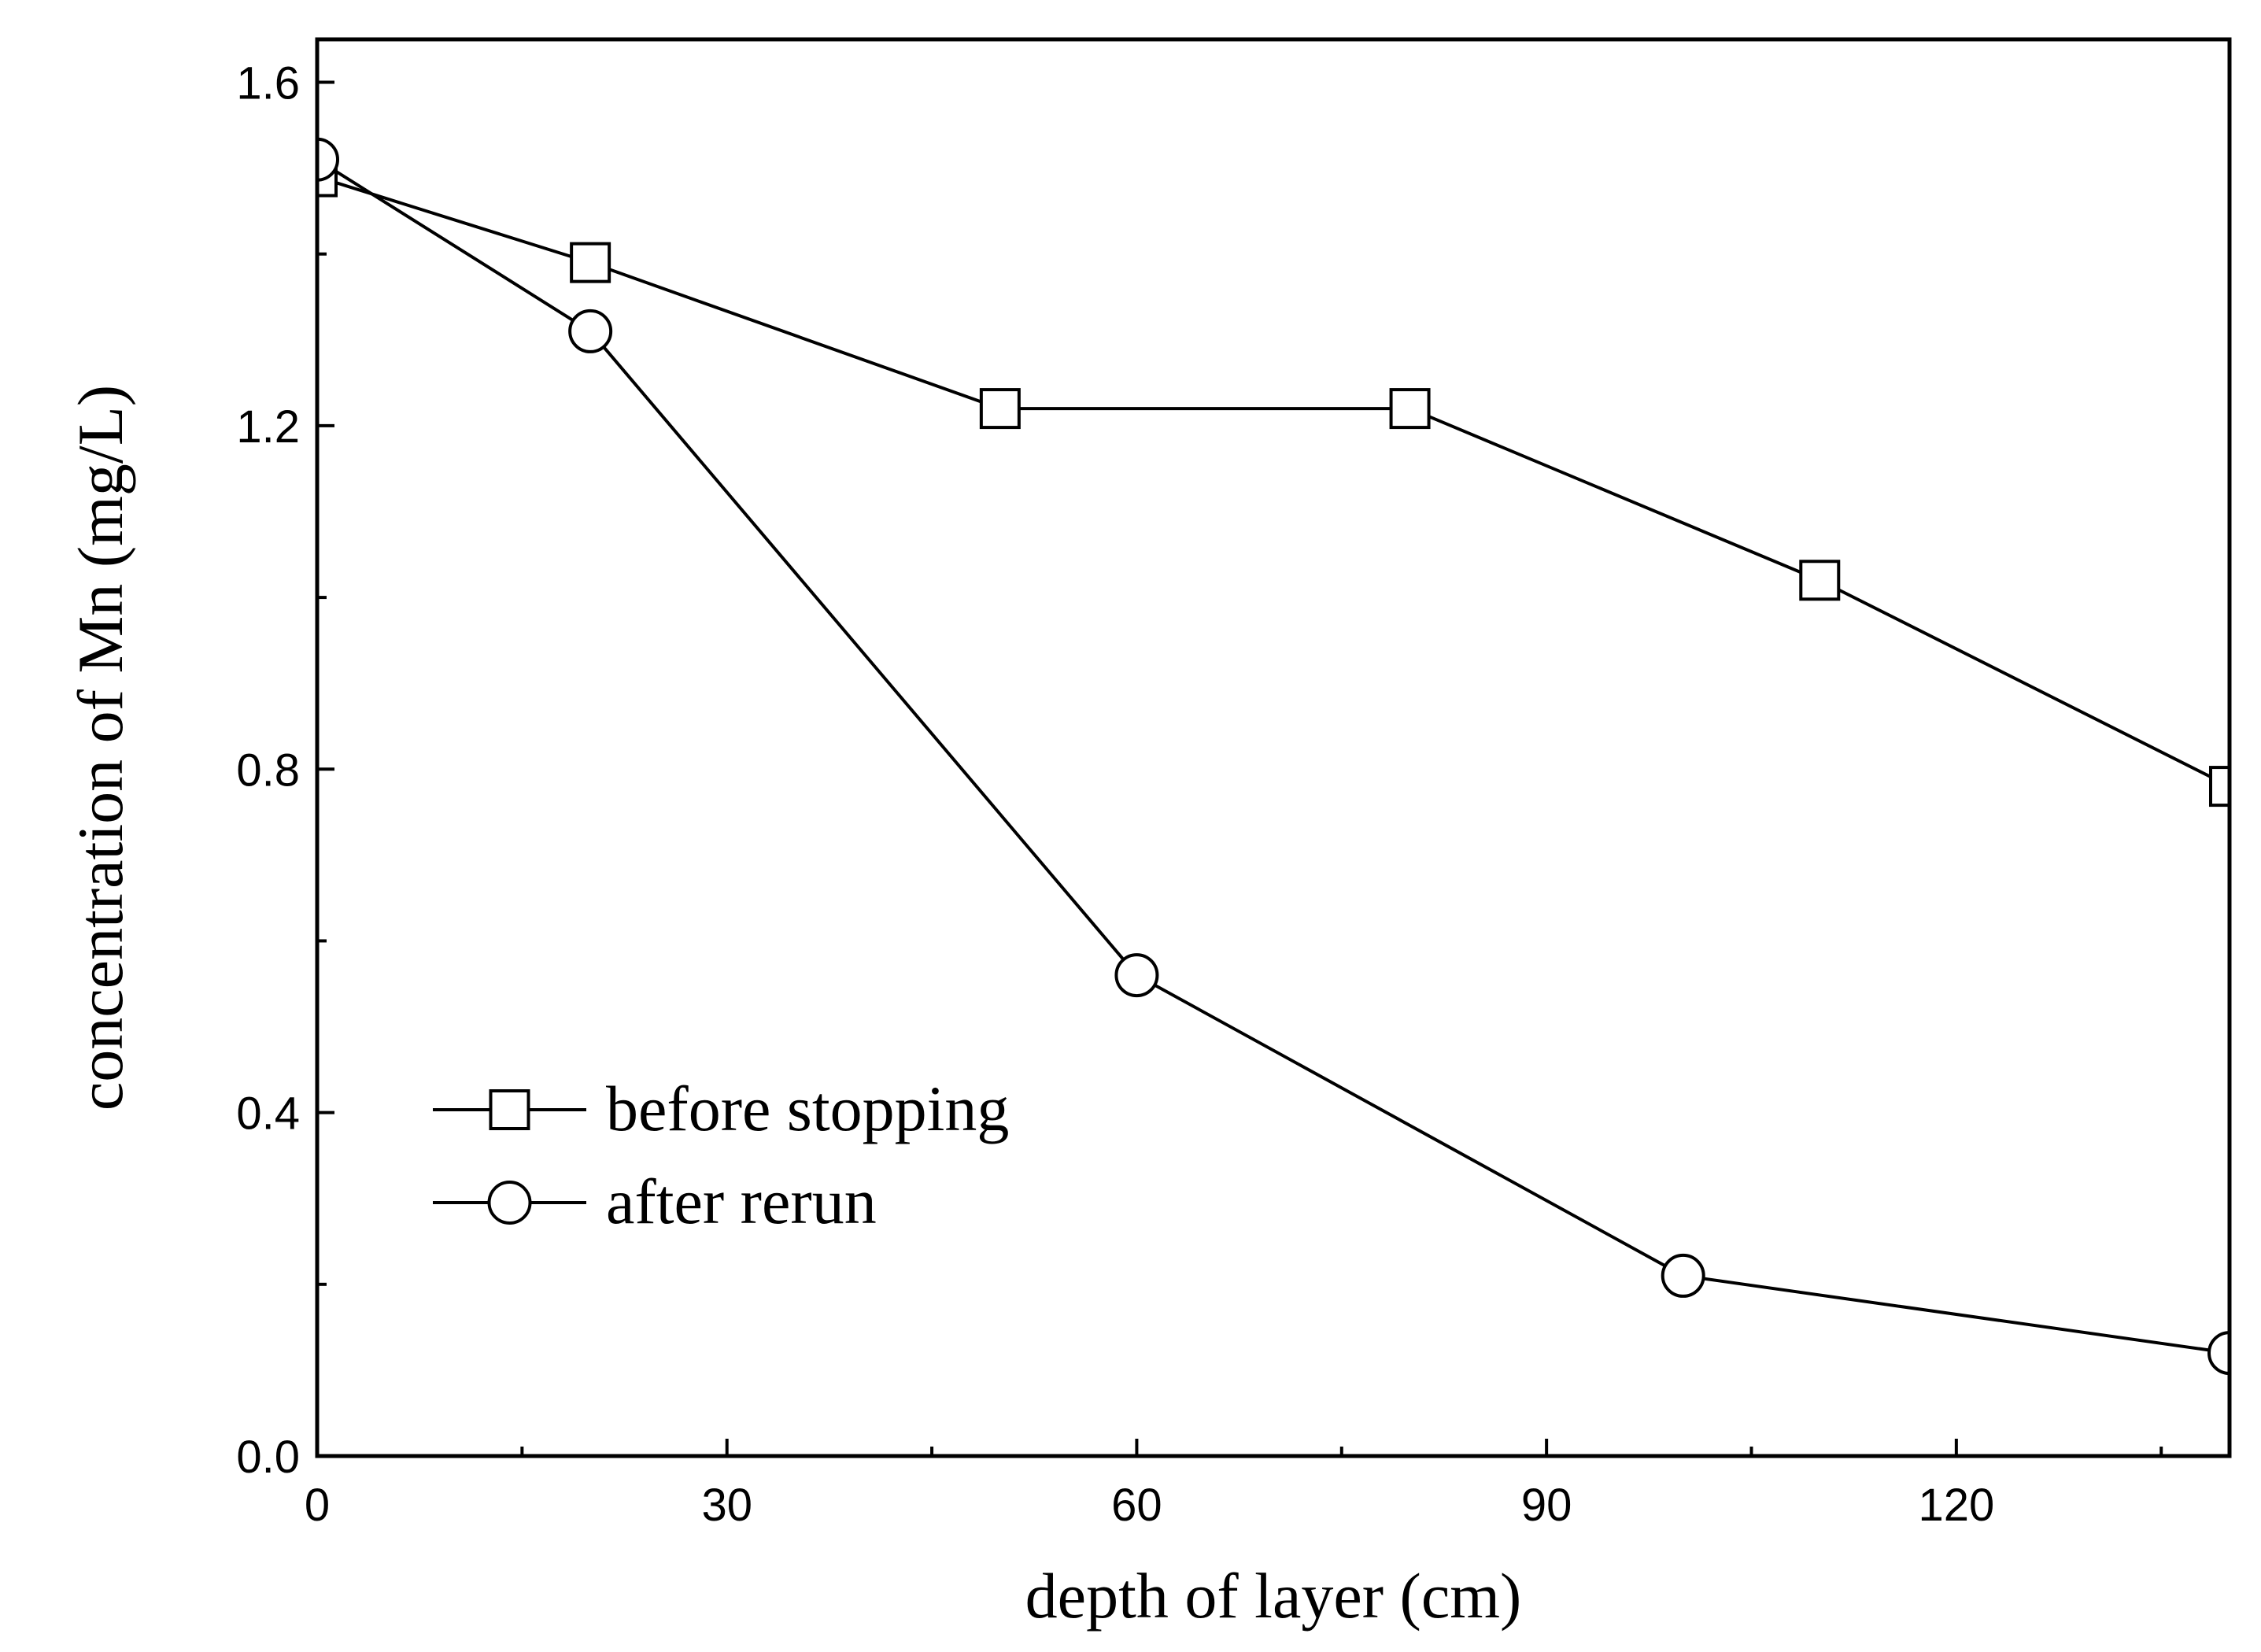 This screenshot has height=1652, width=2261. I want to click on x-tick-label: 120, so click(1956, 1506).